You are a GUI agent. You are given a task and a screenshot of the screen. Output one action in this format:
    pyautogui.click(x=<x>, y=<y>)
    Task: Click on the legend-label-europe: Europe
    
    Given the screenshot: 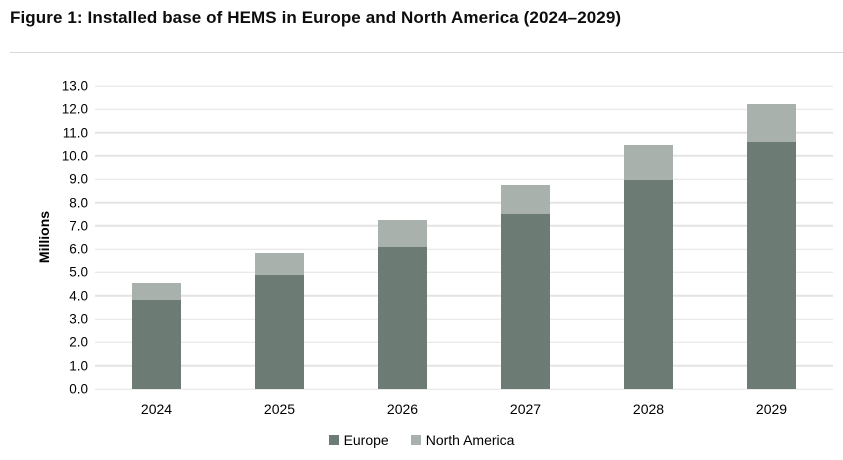 What is the action you would take?
    pyautogui.click(x=366, y=440)
    